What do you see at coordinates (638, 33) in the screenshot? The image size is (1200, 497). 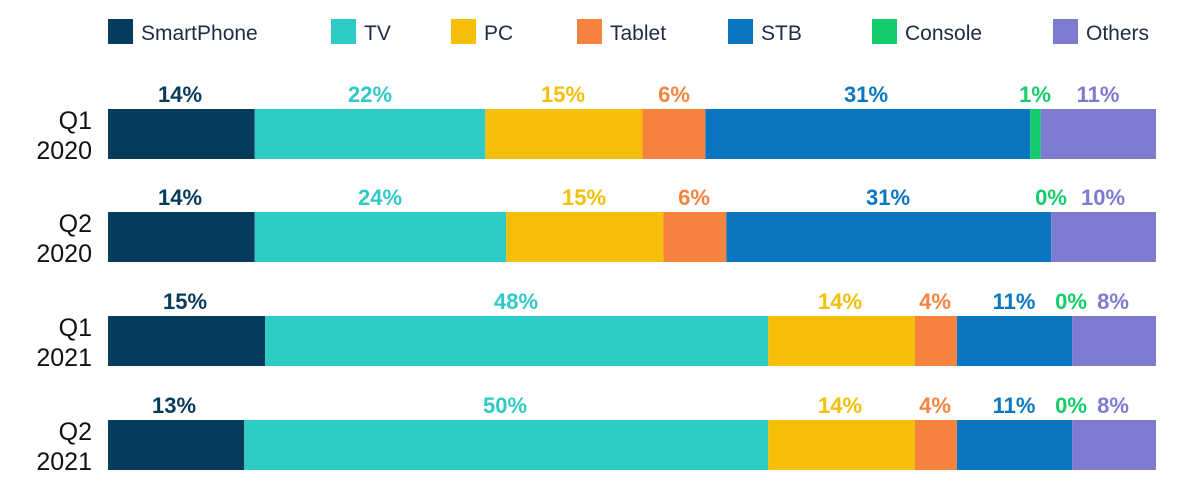 I see `legend-label-tablet: Tablet` at bounding box center [638, 33].